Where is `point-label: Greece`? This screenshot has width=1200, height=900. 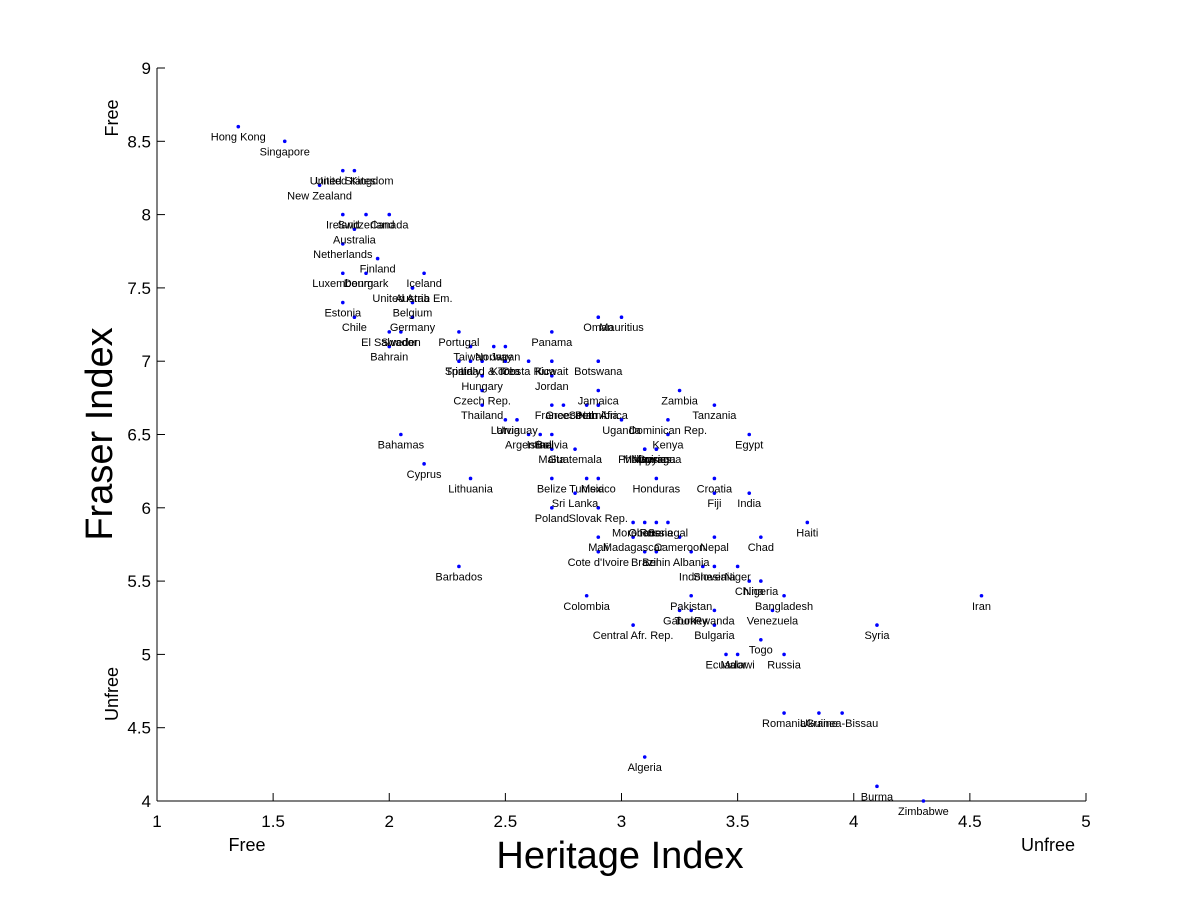
point-label: Greece is located at coordinates (563, 416).